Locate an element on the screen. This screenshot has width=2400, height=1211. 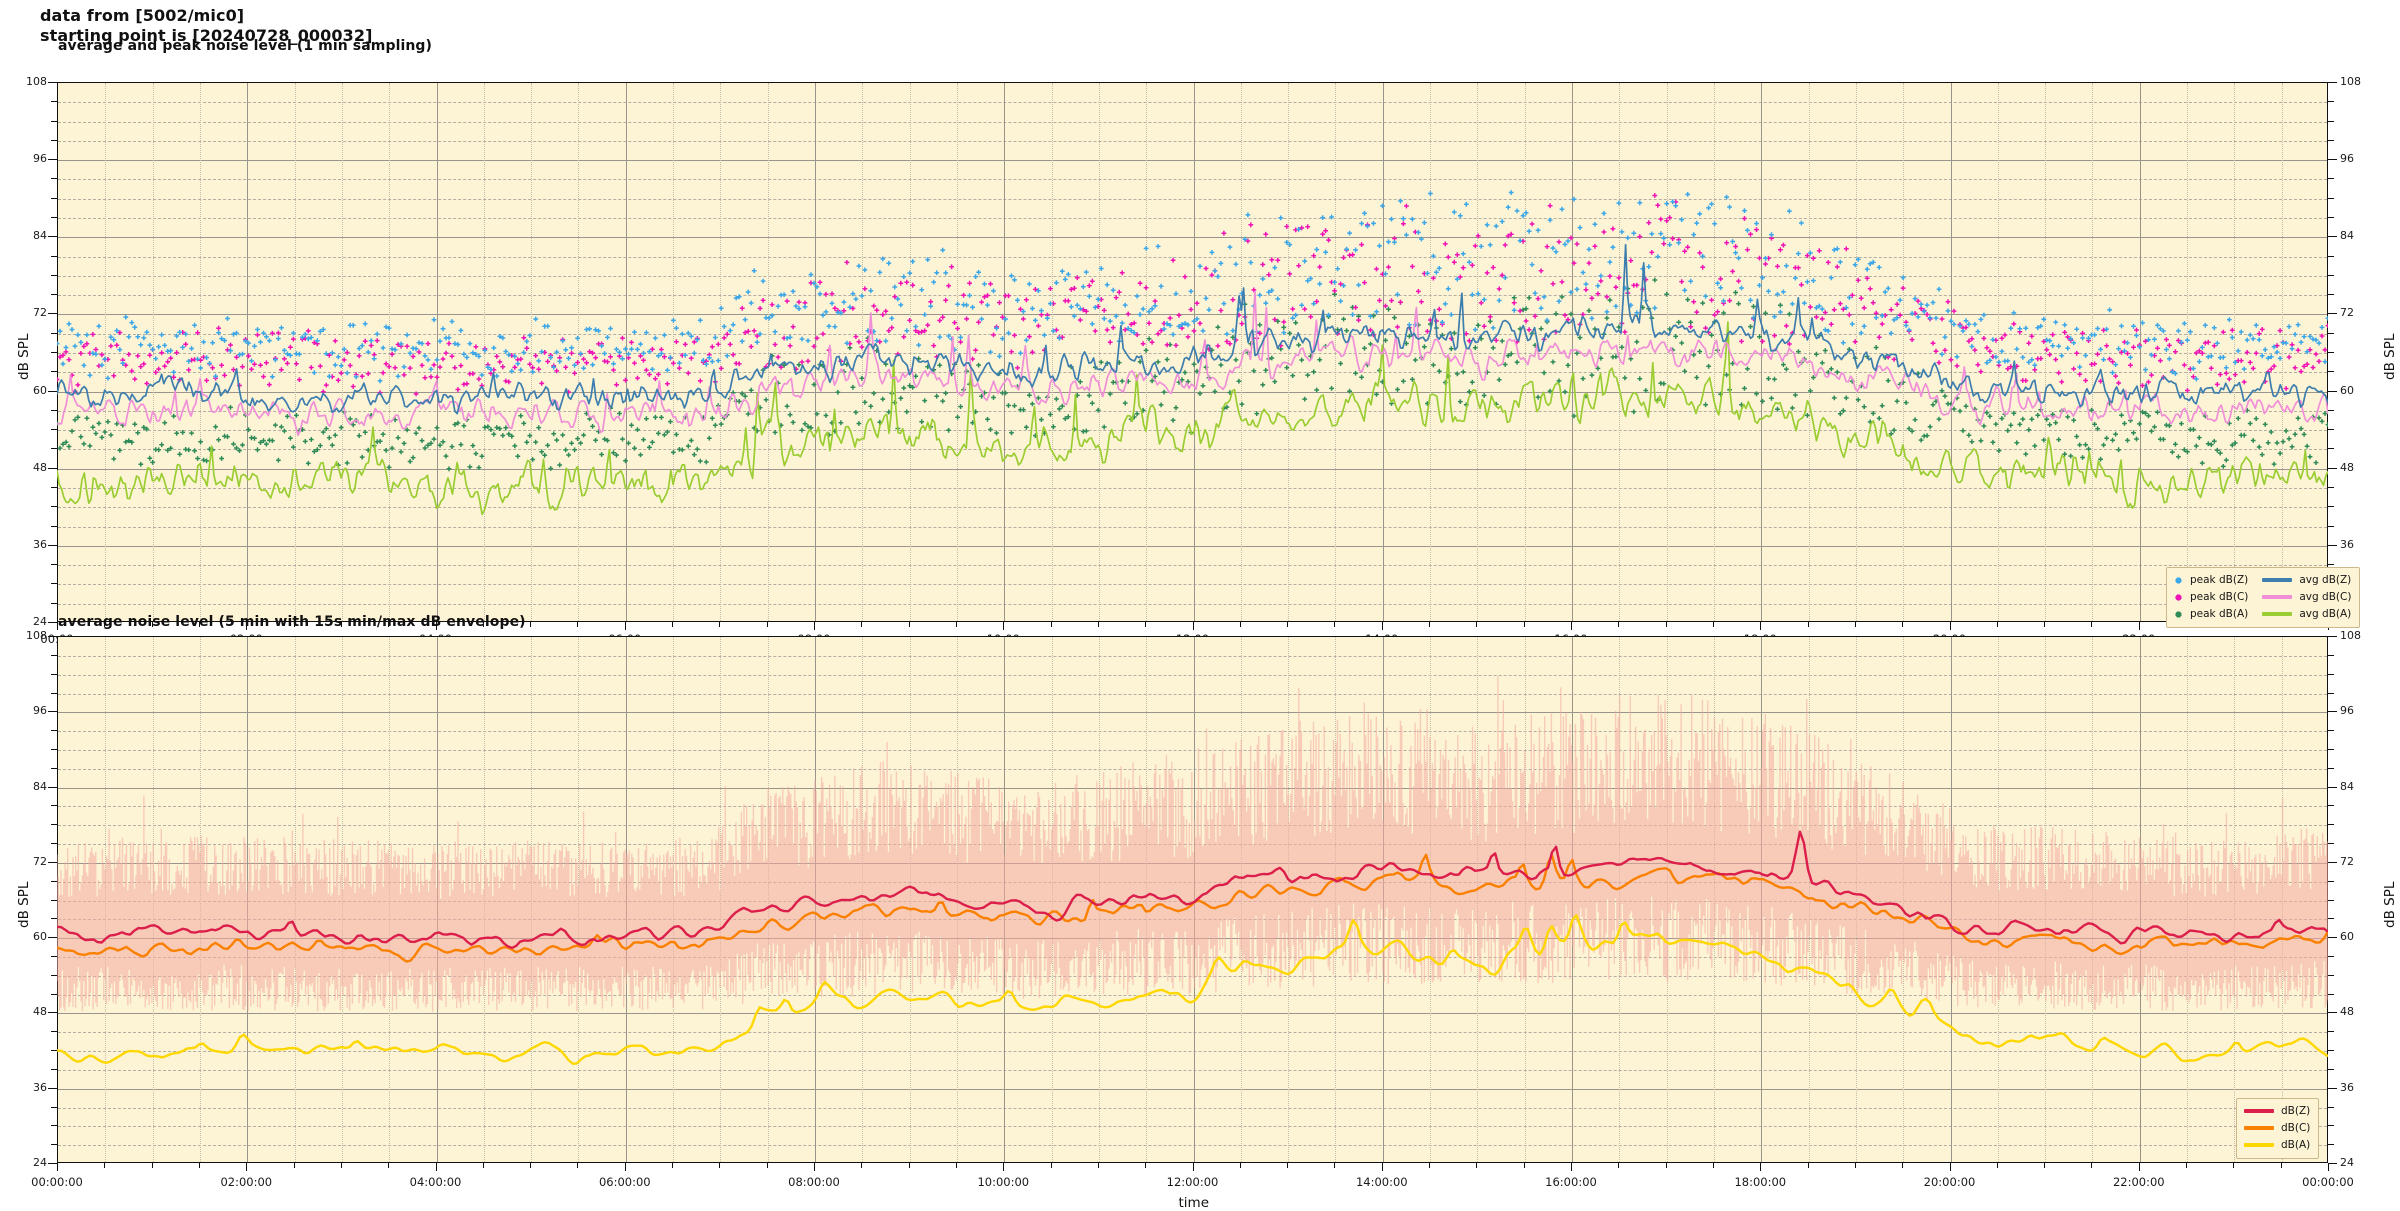
legend-item: peak dB(A) is located at coordinates (2211, 614).